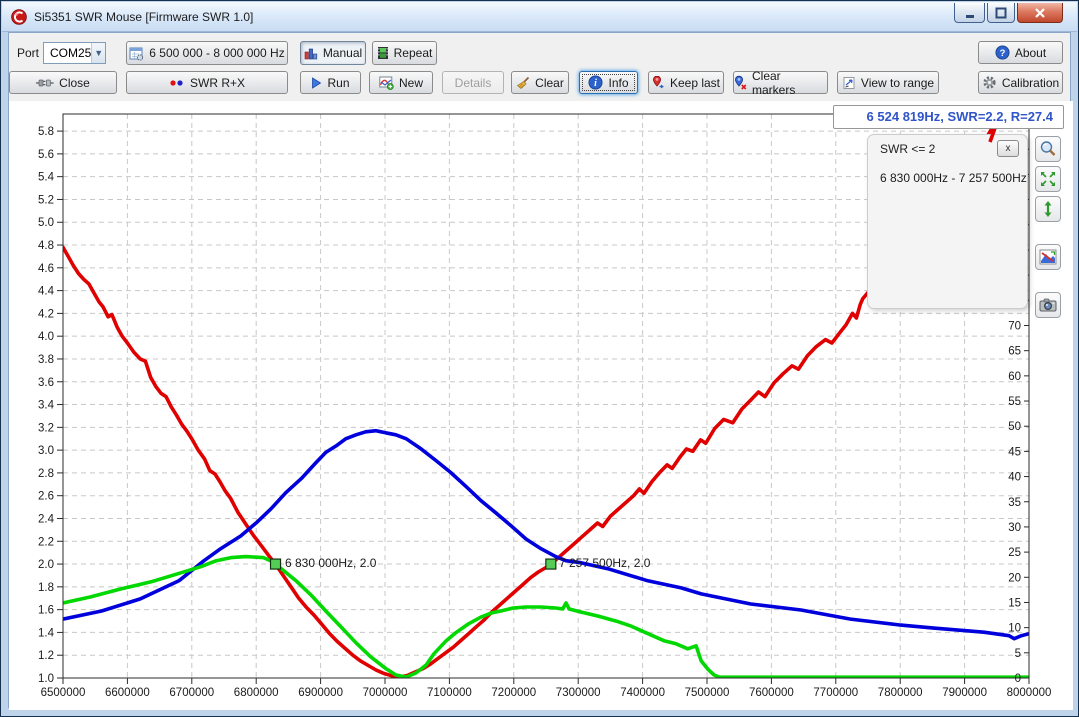  I want to click on minimize-button, so click(969, 13).